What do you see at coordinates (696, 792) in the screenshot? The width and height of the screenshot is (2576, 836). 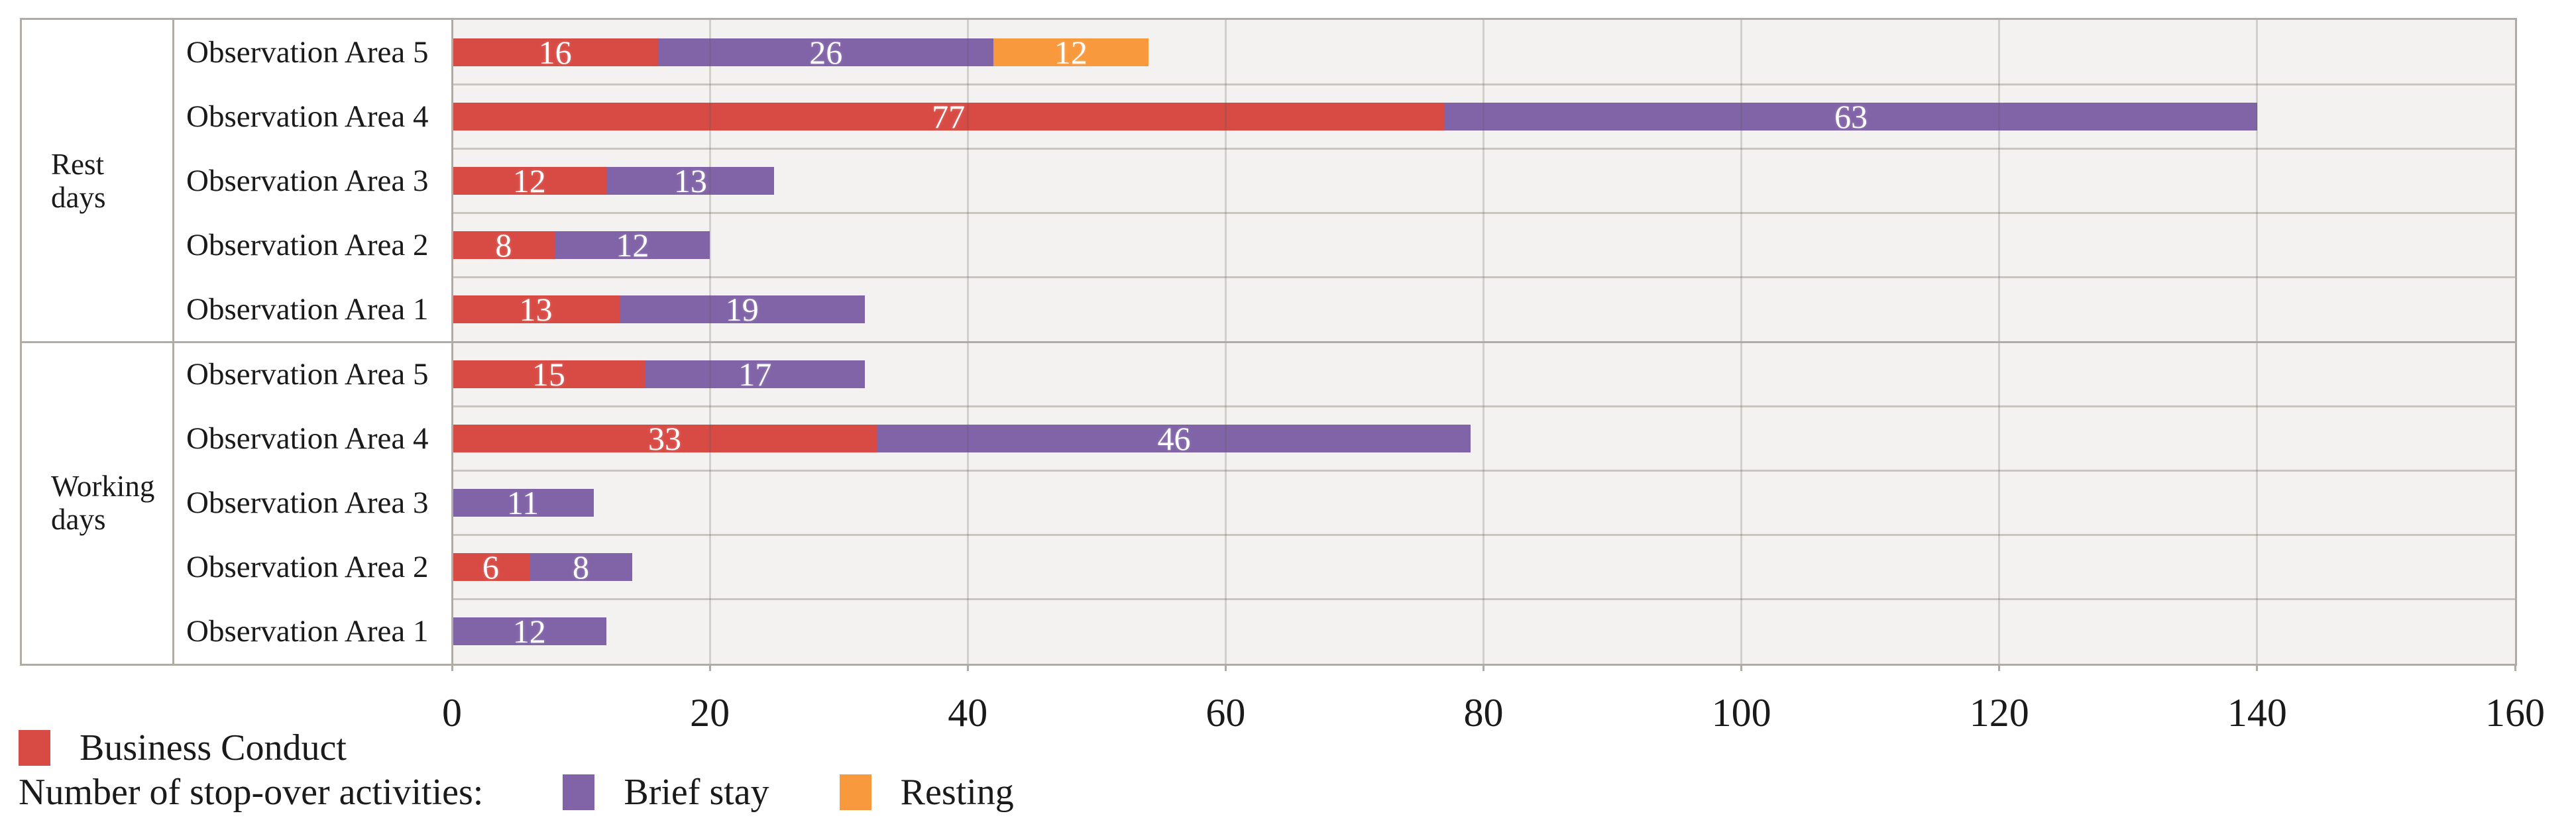 I see `legend-label-brief-stay: Brief stay` at bounding box center [696, 792].